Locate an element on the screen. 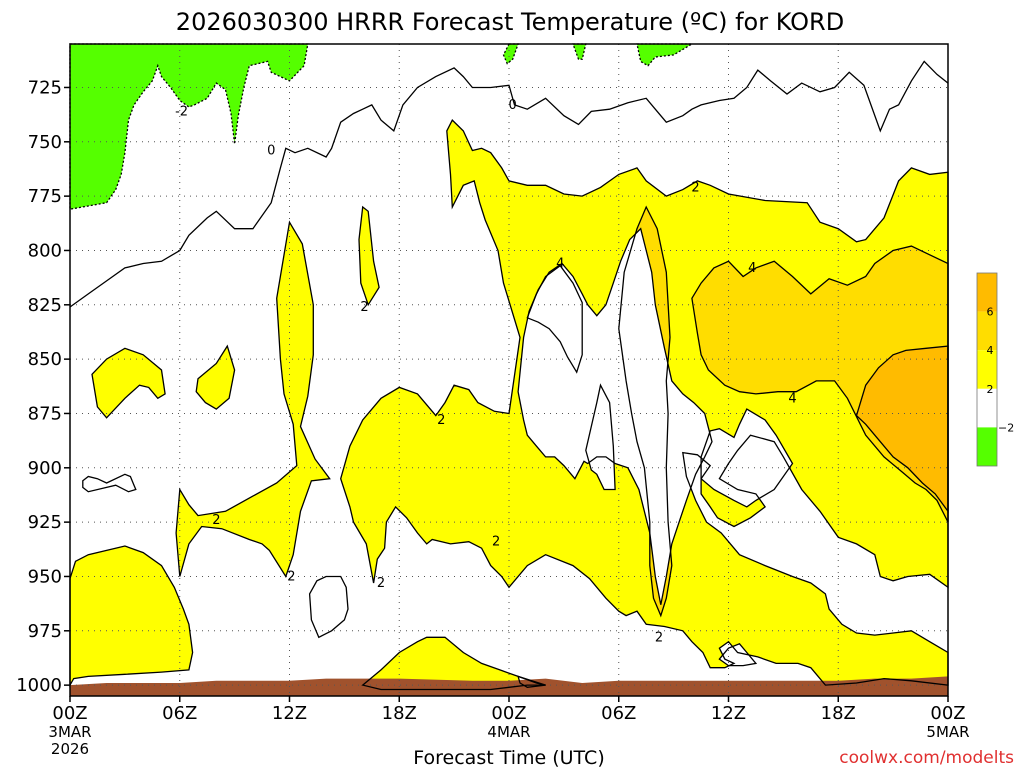  y-tick-label-975: 975 is located at coordinates (45, 631).